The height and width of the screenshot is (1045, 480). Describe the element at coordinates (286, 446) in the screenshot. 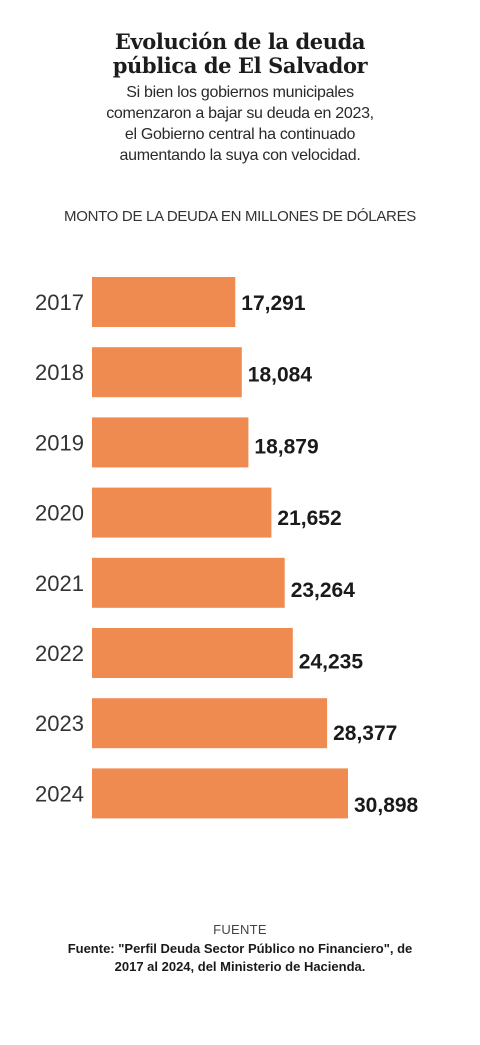

I see `value-label: 18,879` at that location.